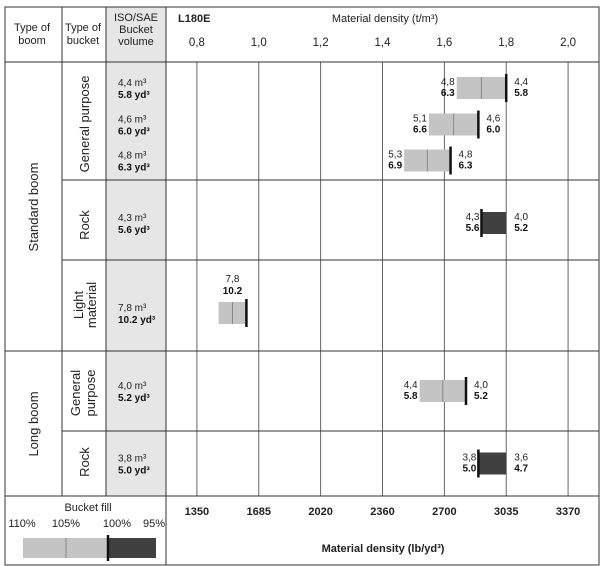 The height and width of the screenshot is (566, 610). What do you see at coordinates (233, 291) in the screenshot?
I see `density-label-yd3: 10.2` at bounding box center [233, 291].